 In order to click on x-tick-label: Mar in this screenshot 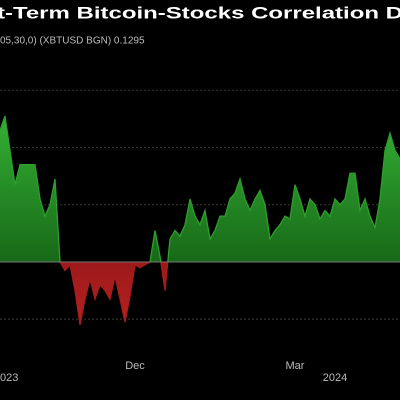, I will do `click(295, 366)`.